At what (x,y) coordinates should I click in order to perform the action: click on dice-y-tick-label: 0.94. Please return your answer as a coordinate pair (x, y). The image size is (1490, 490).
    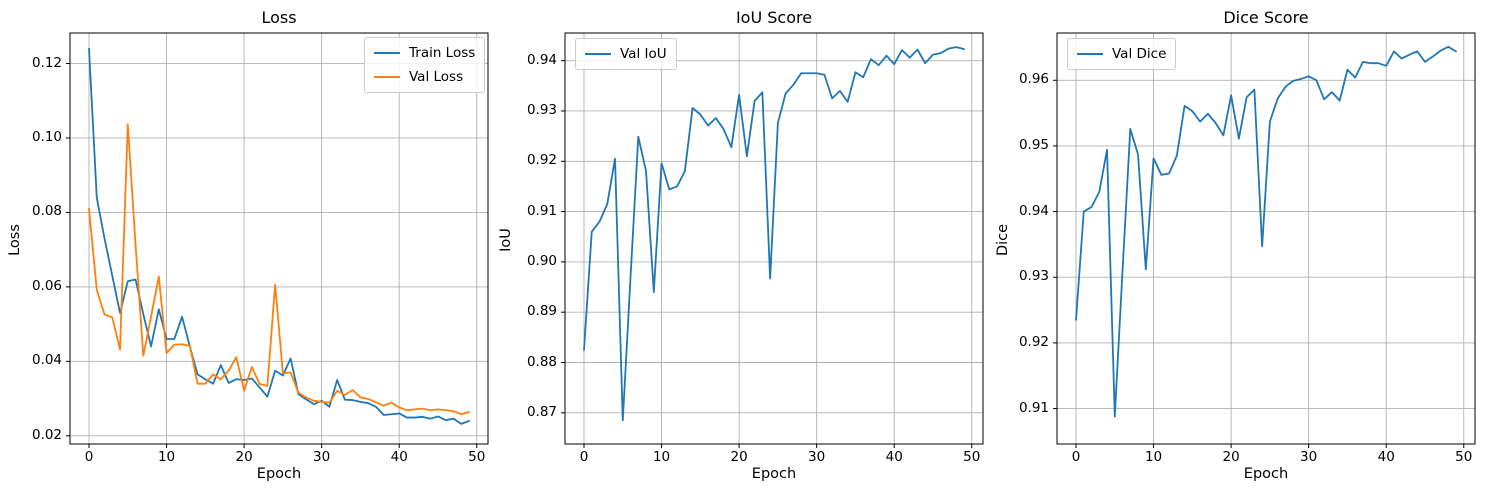
    Looking at the image, I should click on (1033, 210).